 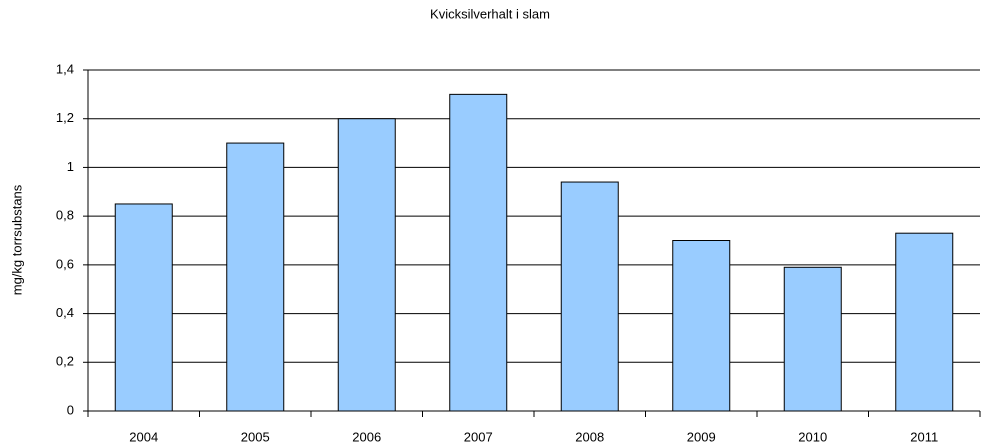 I want to click on y-tick-label: 0,4, so click(x=65, y=312).